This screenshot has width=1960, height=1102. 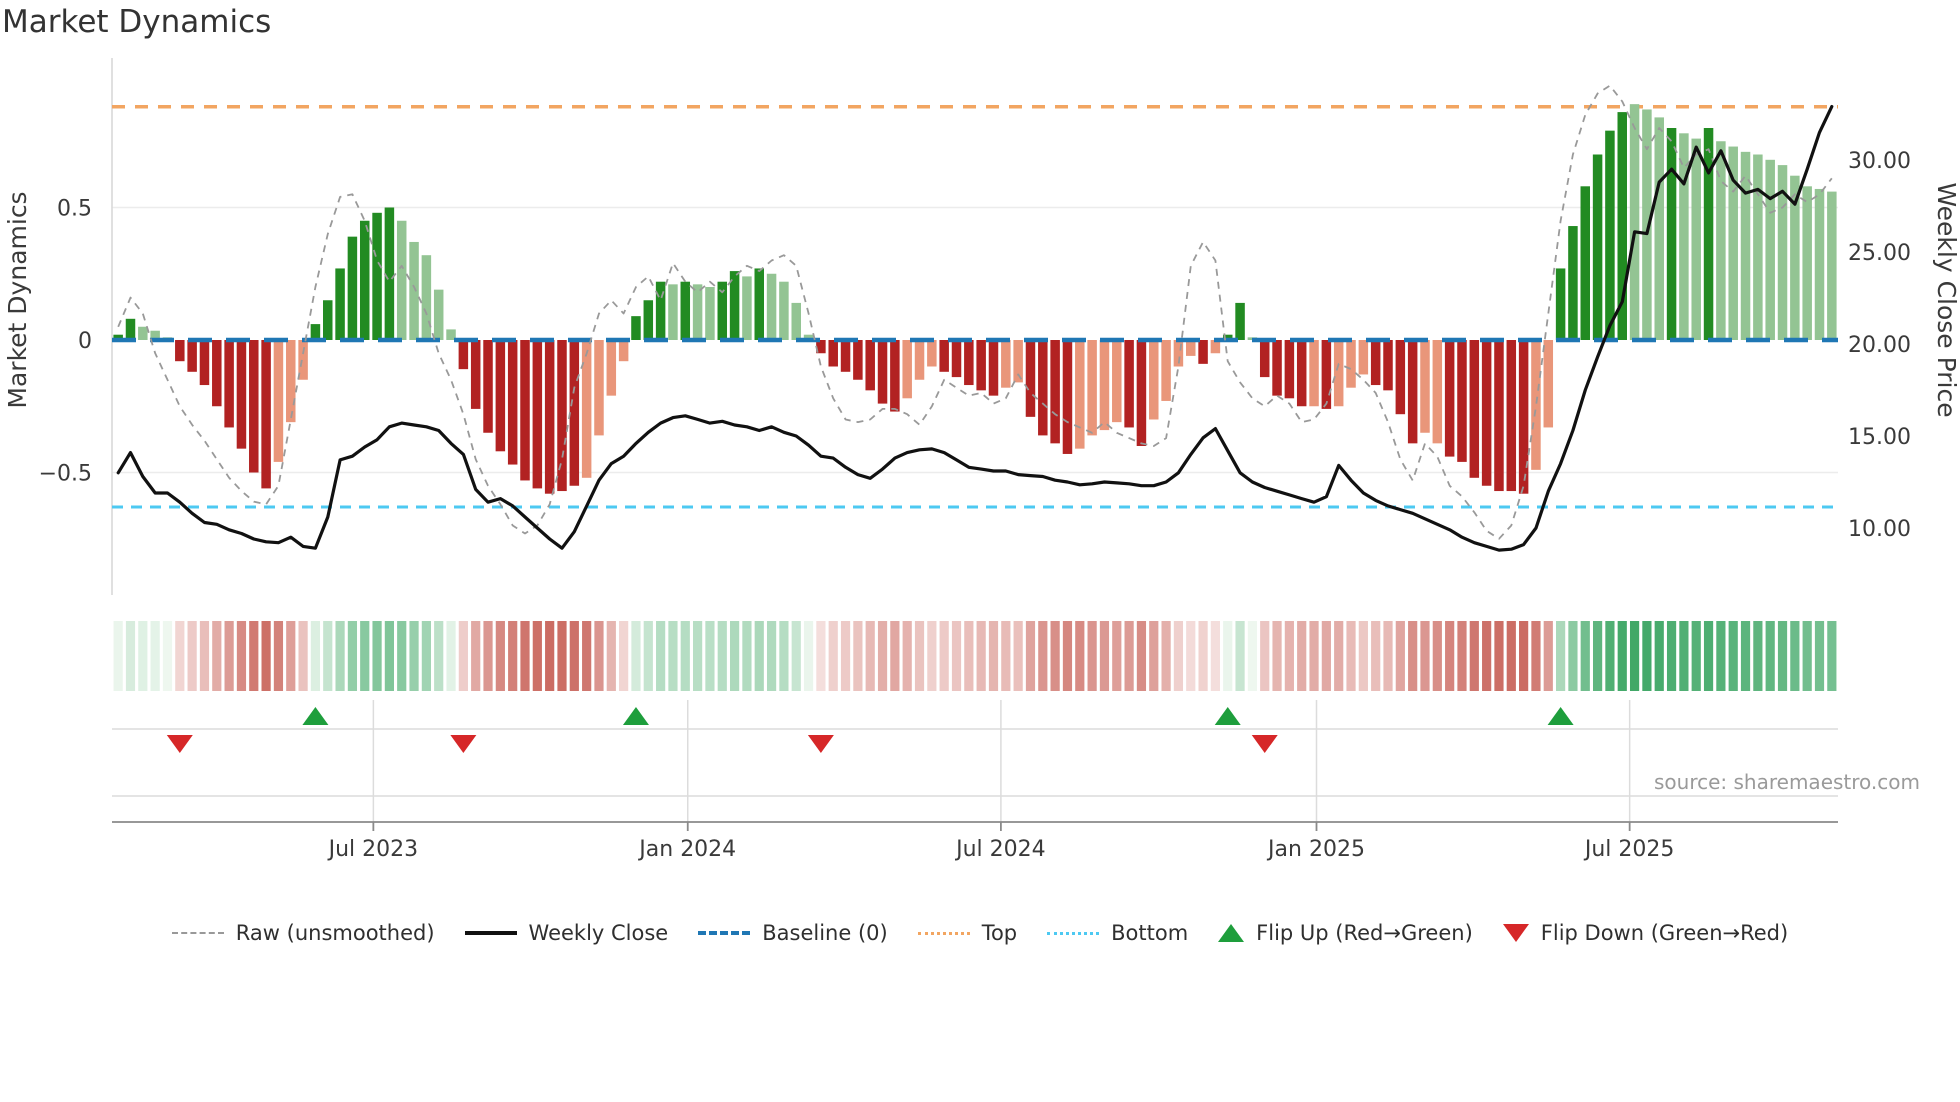 What do you see at coordinates (1315, 849) in the screenshot?
I see `x-tick-label: Jan 2025` at bounding box center [1315, 849].